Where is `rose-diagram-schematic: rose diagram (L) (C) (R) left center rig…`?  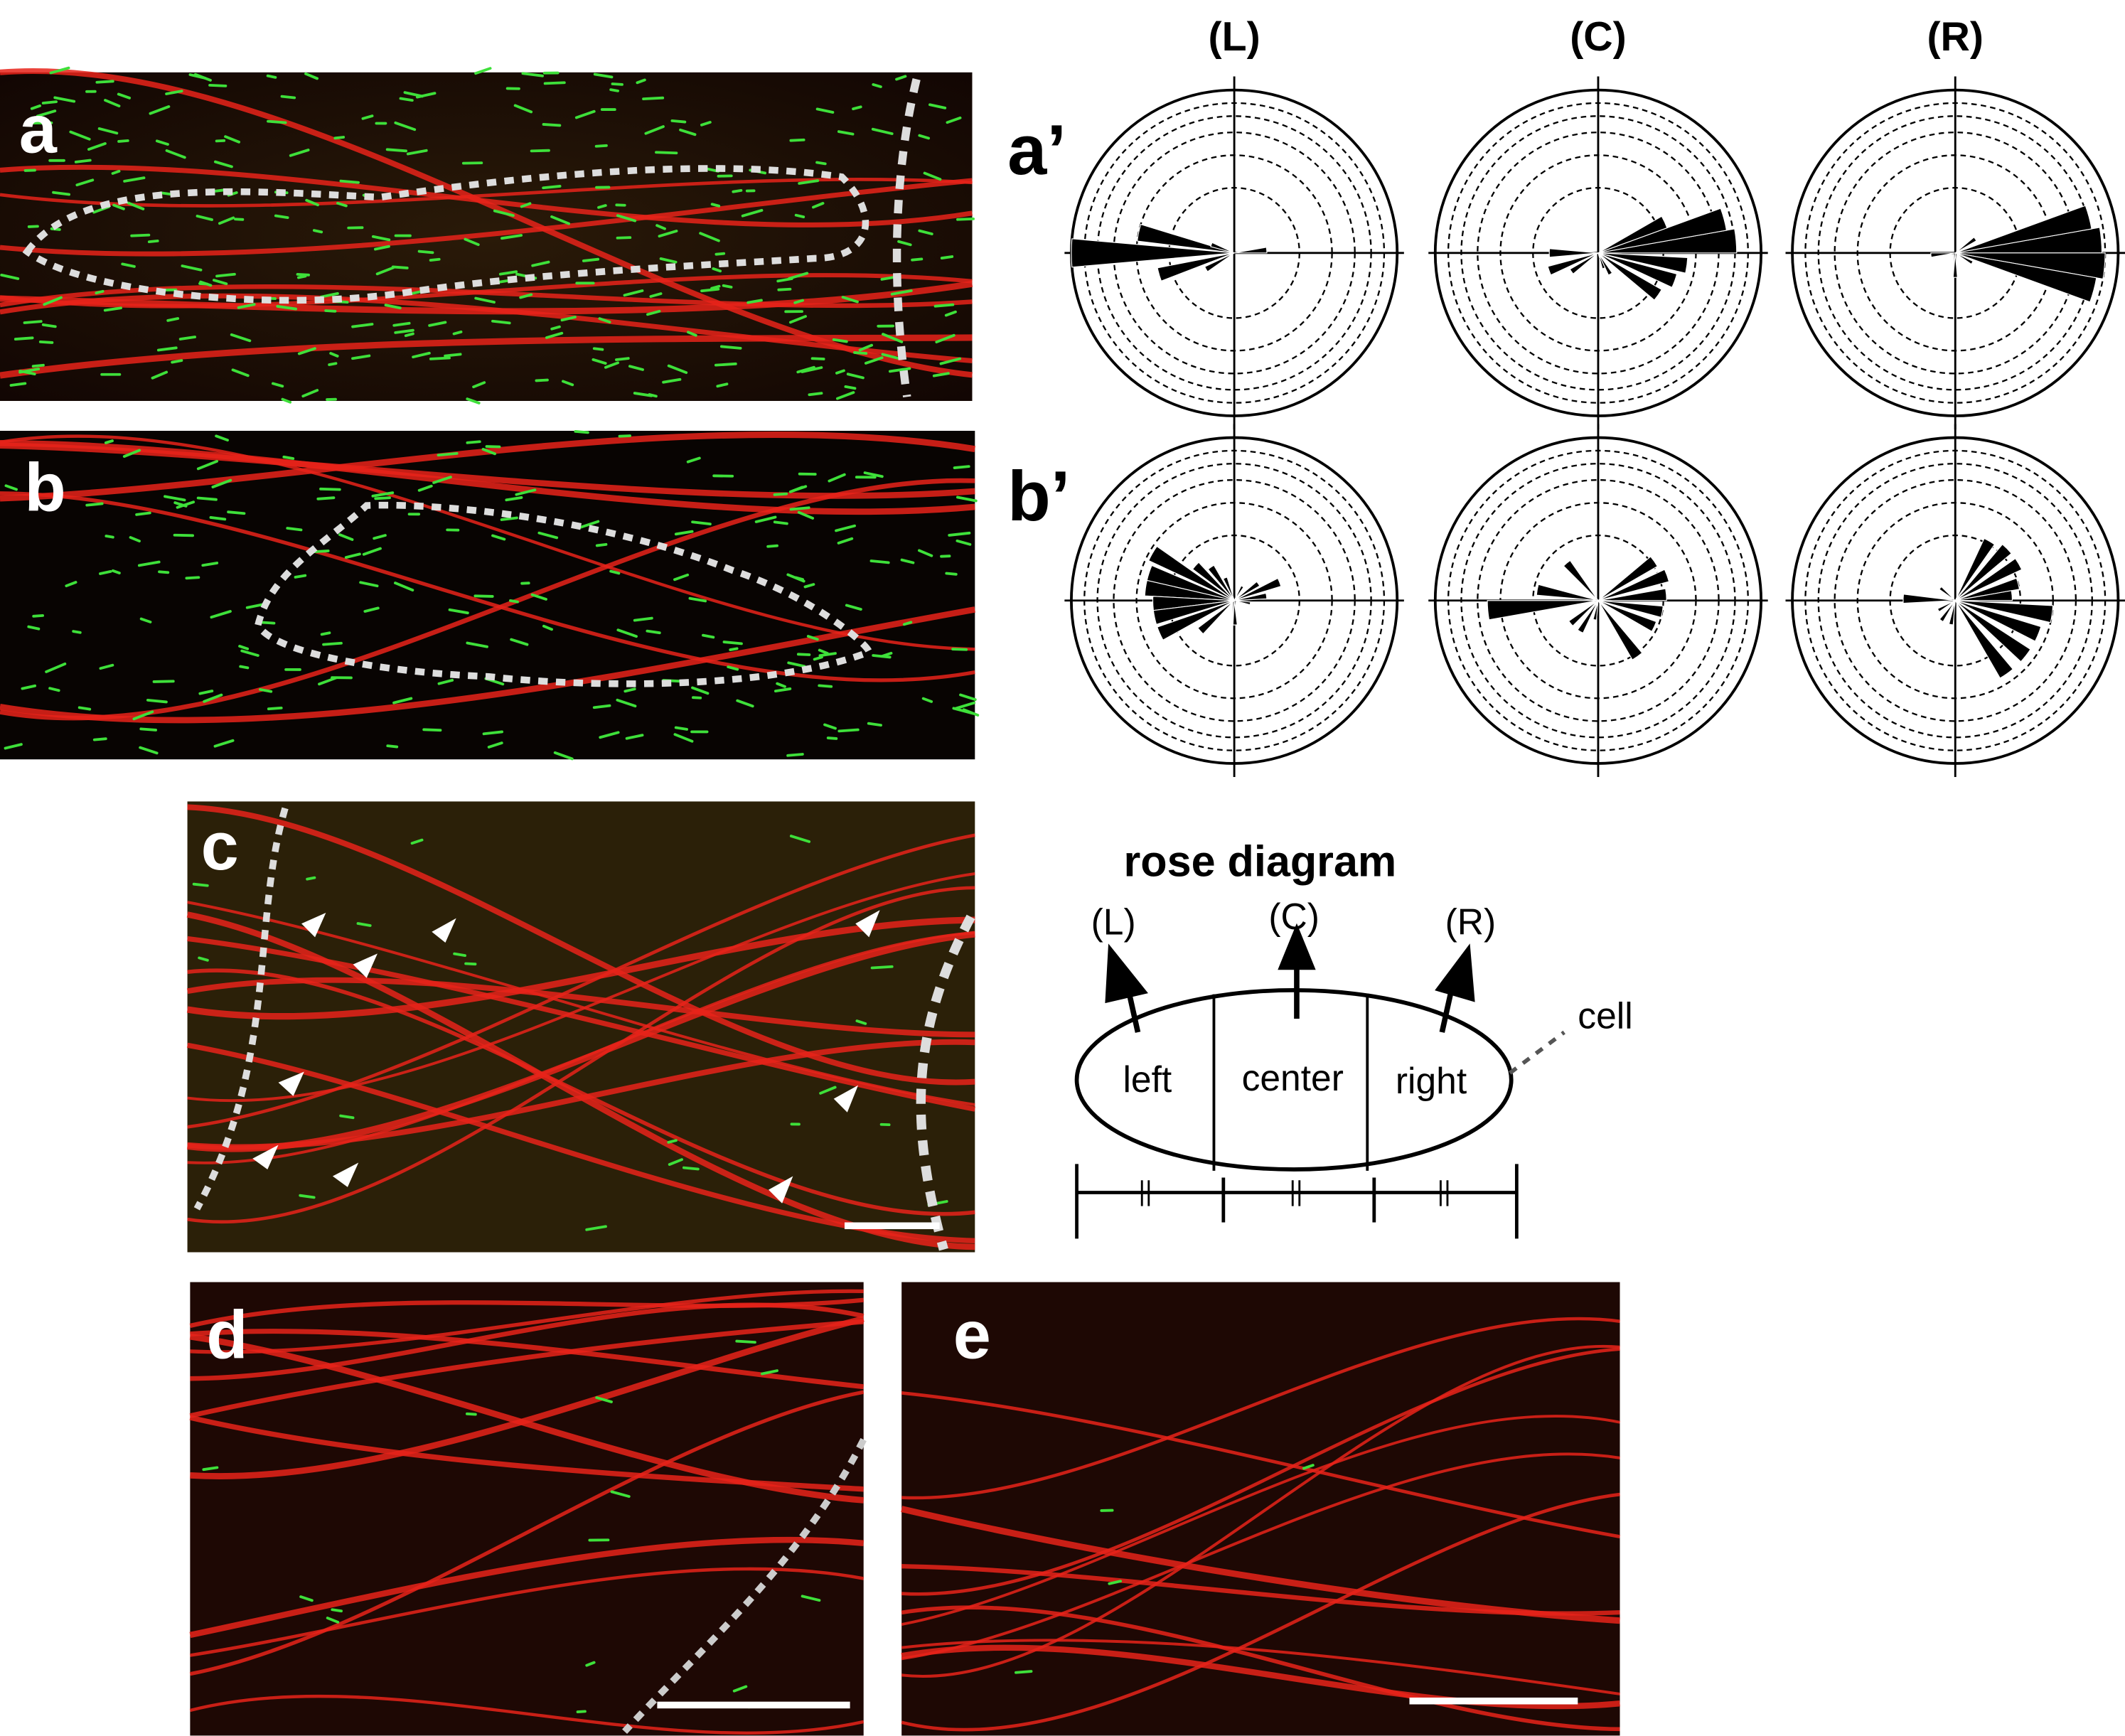
rose-diagram-schematic: rose diagram (L) (C) (R) left center rig… is located at coordinates (1353, 1038).